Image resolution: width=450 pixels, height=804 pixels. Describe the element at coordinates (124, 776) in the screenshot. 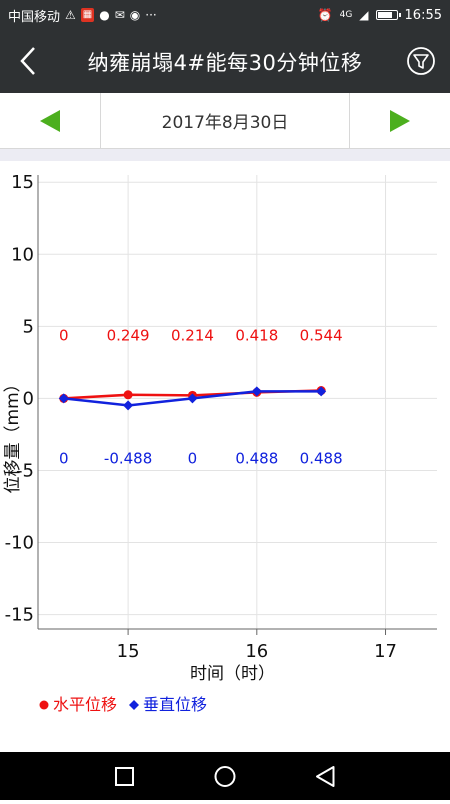

I see `recents-square-icon` at that location.